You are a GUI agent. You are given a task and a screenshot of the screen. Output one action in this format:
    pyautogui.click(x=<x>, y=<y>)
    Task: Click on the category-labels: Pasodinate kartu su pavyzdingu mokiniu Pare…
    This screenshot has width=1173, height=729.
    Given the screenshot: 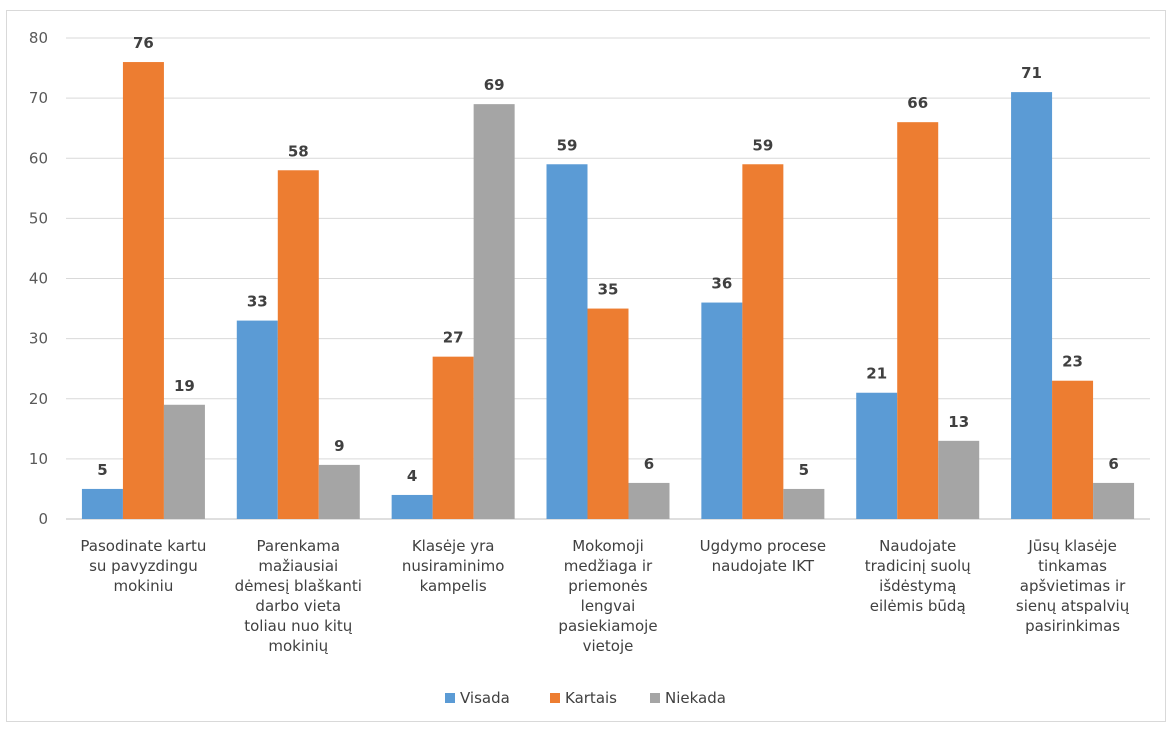 What is the action you would take?
    pyautogui.click(x=604, y=596)
    